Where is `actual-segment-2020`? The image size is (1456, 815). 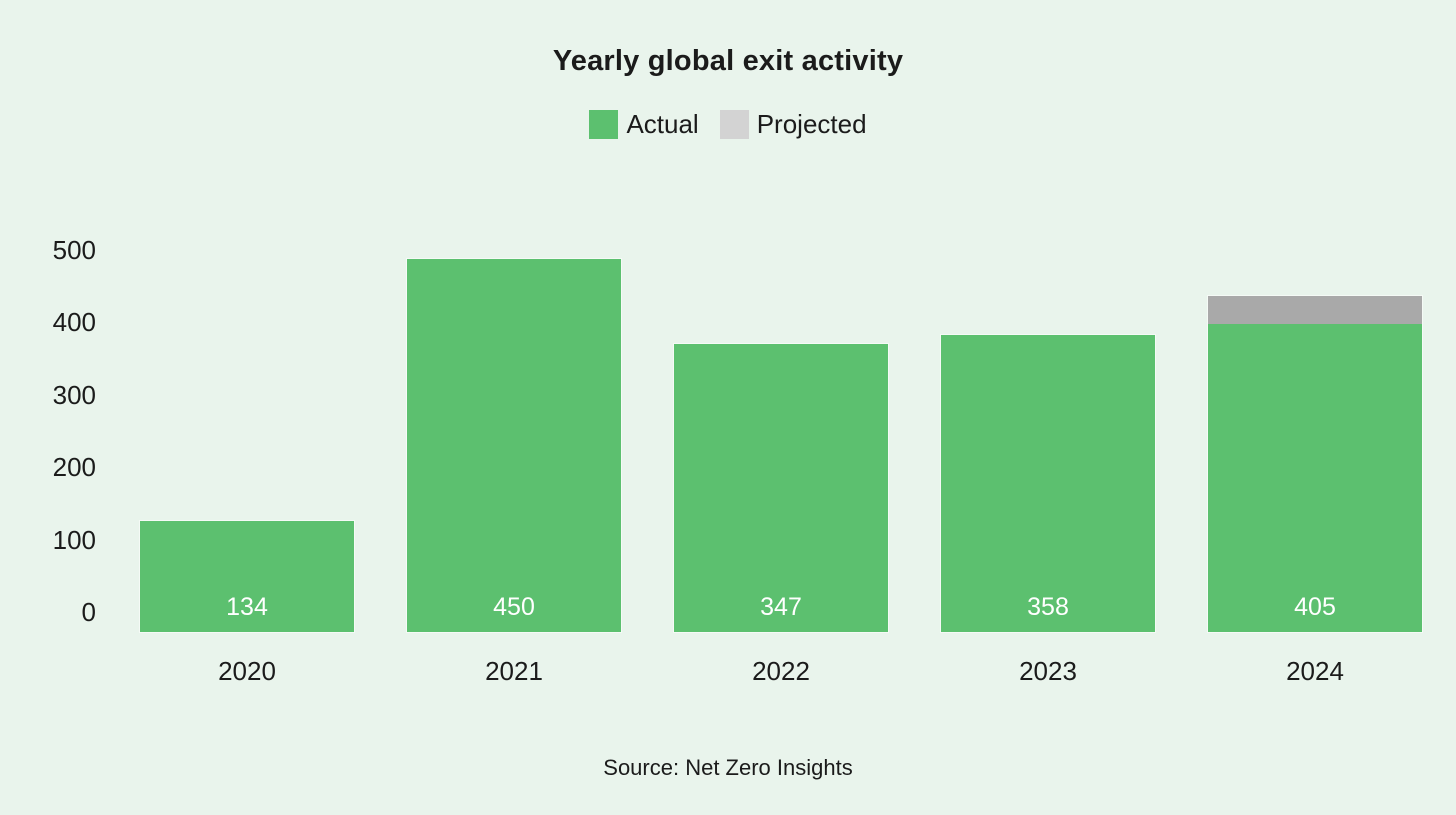 actual-segment-2020 is located at coordinates (247, 576).